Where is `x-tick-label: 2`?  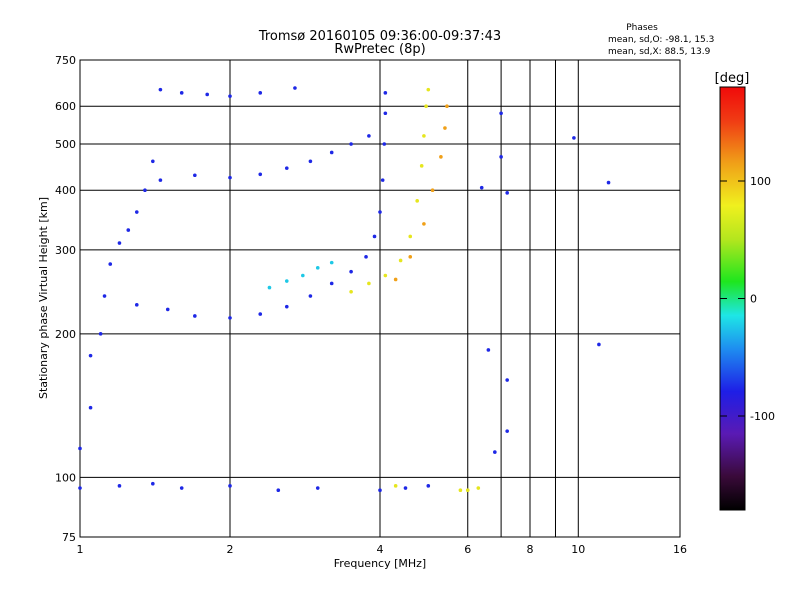
x-tick-label: 2 is located at coordinates (230, 549).